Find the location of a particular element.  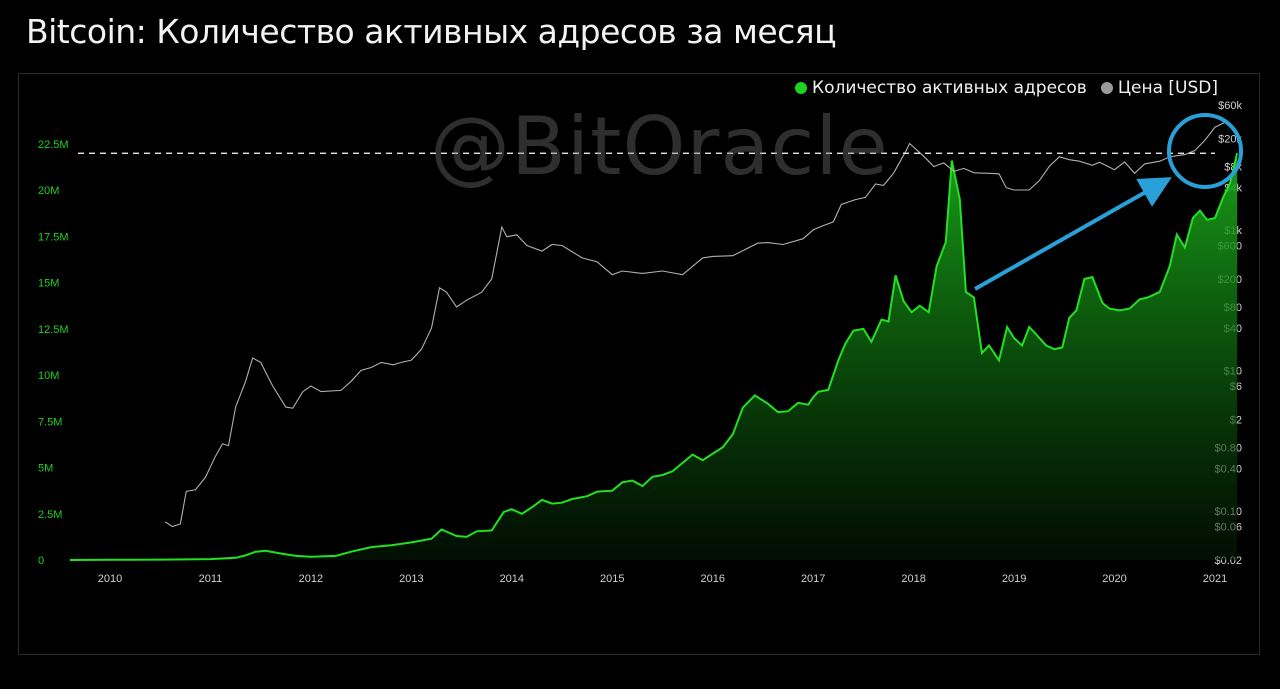

legend-item-addresses: Количество активных адресов is located at coordinates (941, 88).